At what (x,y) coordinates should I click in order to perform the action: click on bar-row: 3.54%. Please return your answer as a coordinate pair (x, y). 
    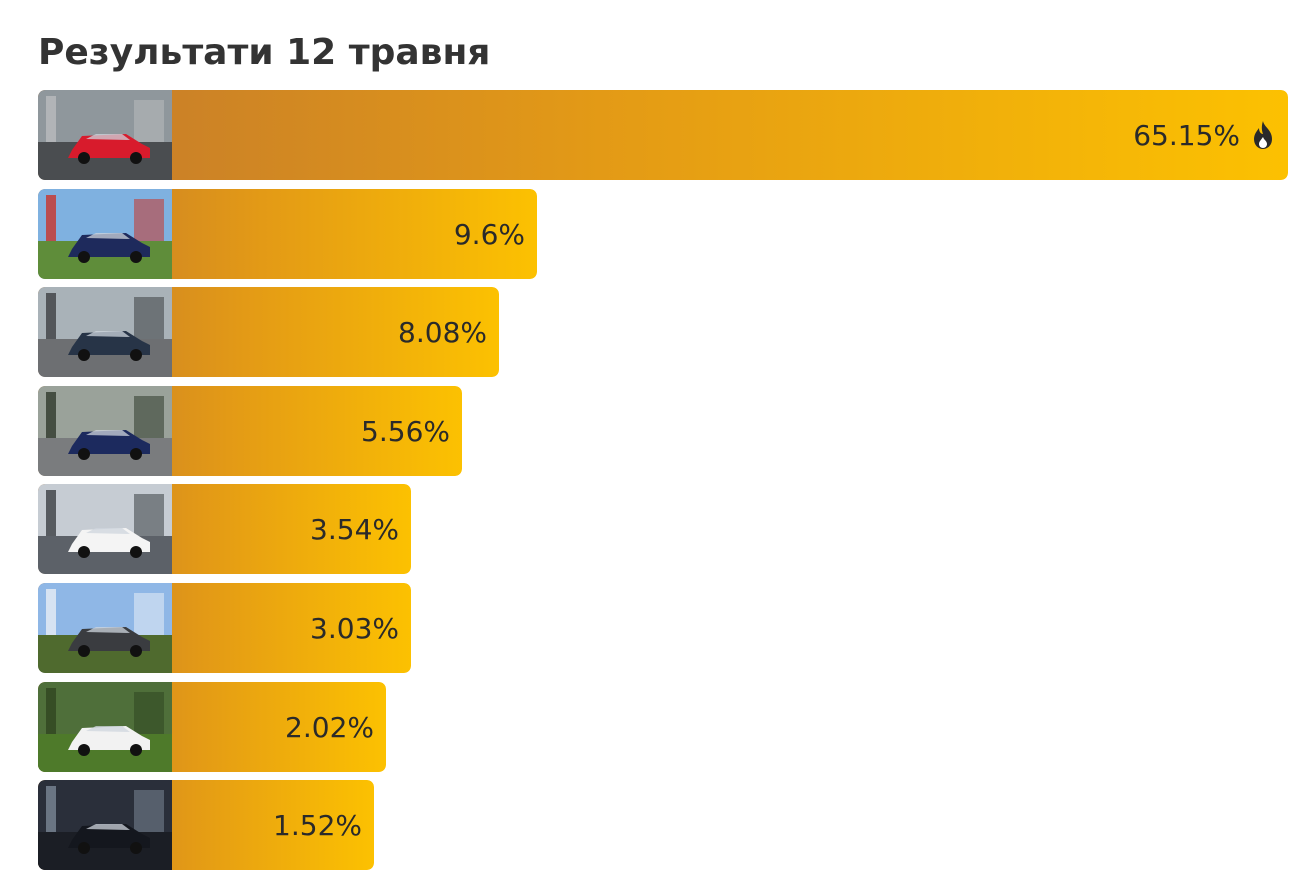
    Looking at the image, I should click on (224, 529).